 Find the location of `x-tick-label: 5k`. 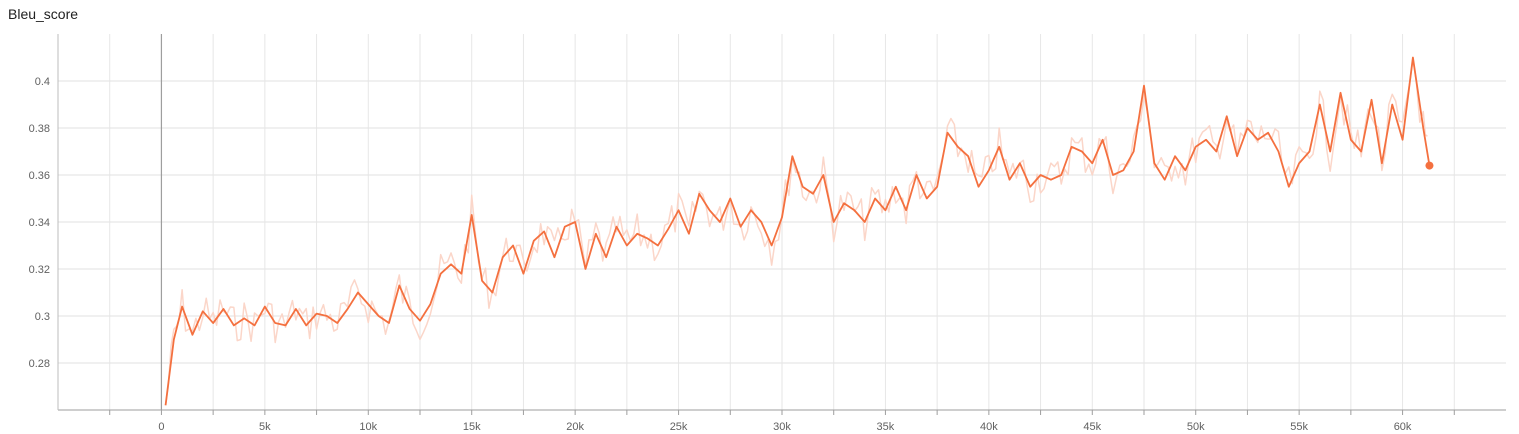

x-tick-label: 5k is located at coordinates (265, 427).